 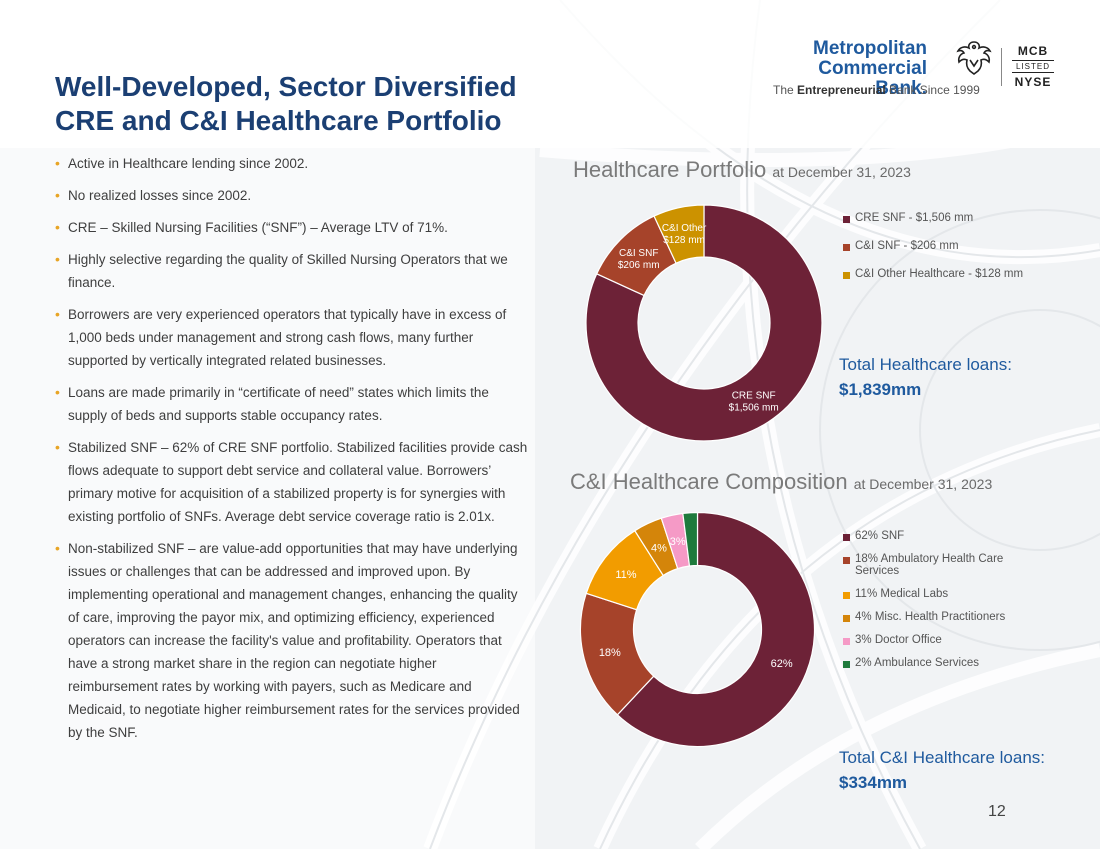 I want to click on donut-data-label-line: $206 mm, so click(x=639, y=265).